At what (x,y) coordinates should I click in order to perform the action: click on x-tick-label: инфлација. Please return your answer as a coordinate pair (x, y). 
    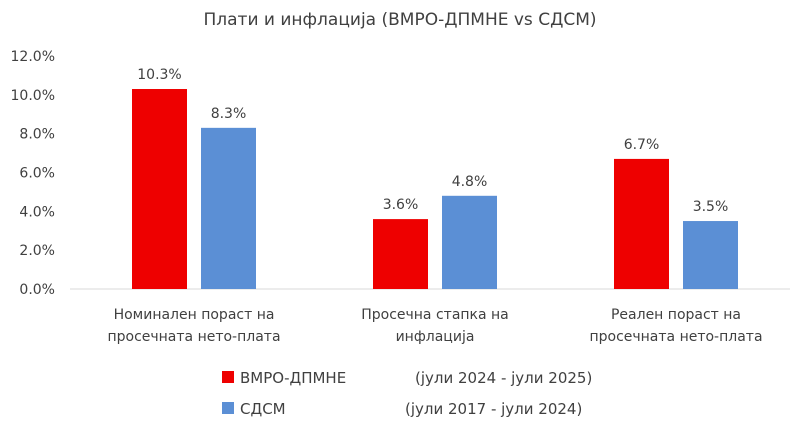
    Looking at the image, I should click on (435, 337).